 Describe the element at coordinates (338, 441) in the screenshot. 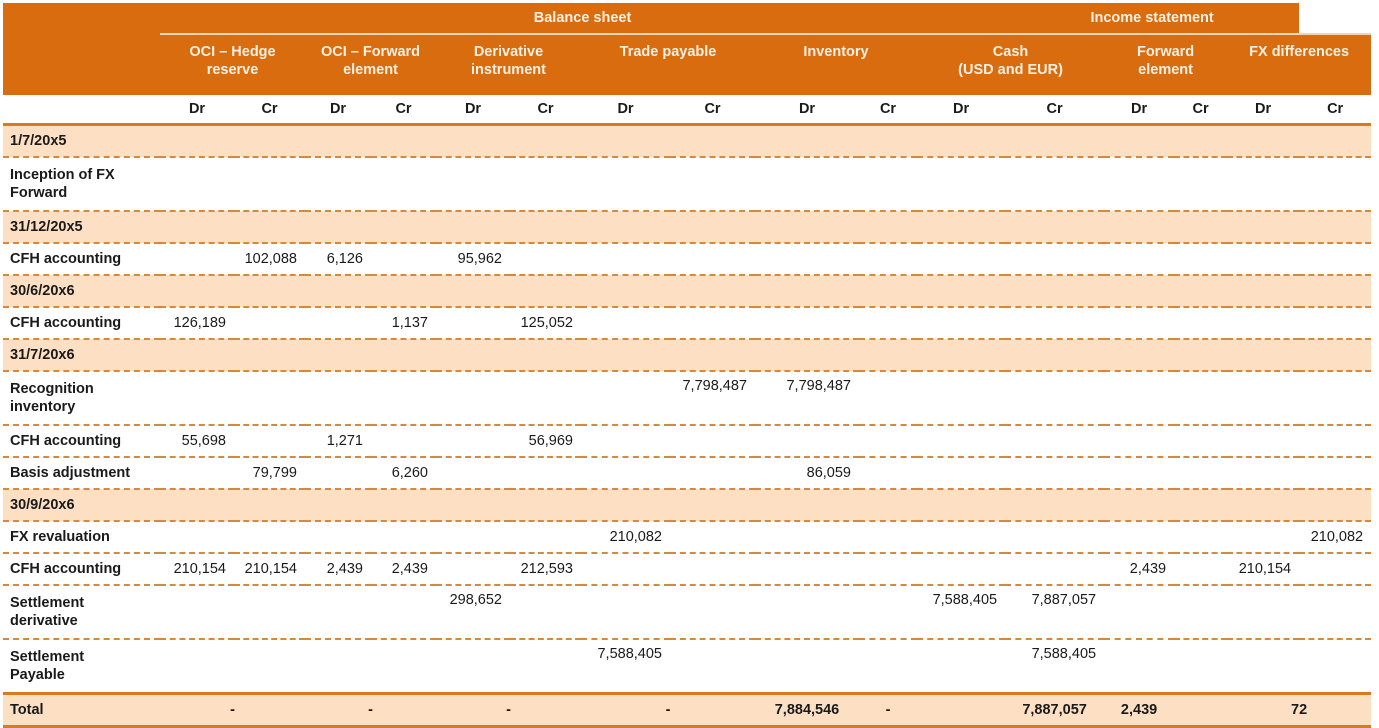

I see `debit-cell: 1,271` at that location.